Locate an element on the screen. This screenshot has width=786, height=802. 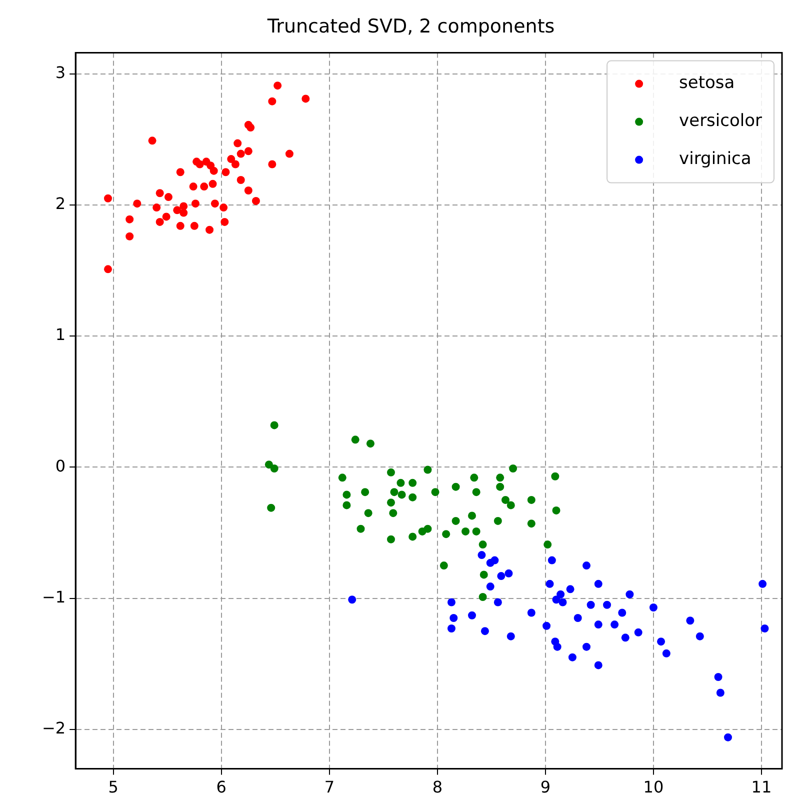
y-tick-label: 3 is located at coordinates (60, 72).